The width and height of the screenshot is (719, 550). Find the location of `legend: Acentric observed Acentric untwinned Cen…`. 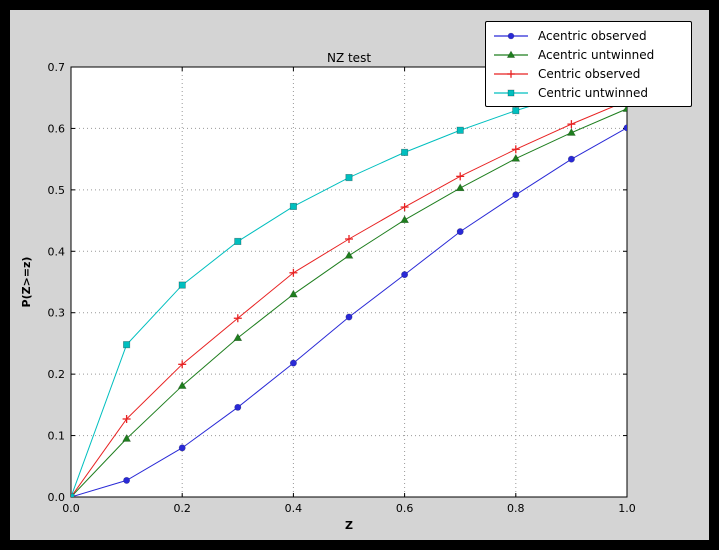

legend: Acentric observed Acentric untwinned Cen… is located at coordinates (588, 64).